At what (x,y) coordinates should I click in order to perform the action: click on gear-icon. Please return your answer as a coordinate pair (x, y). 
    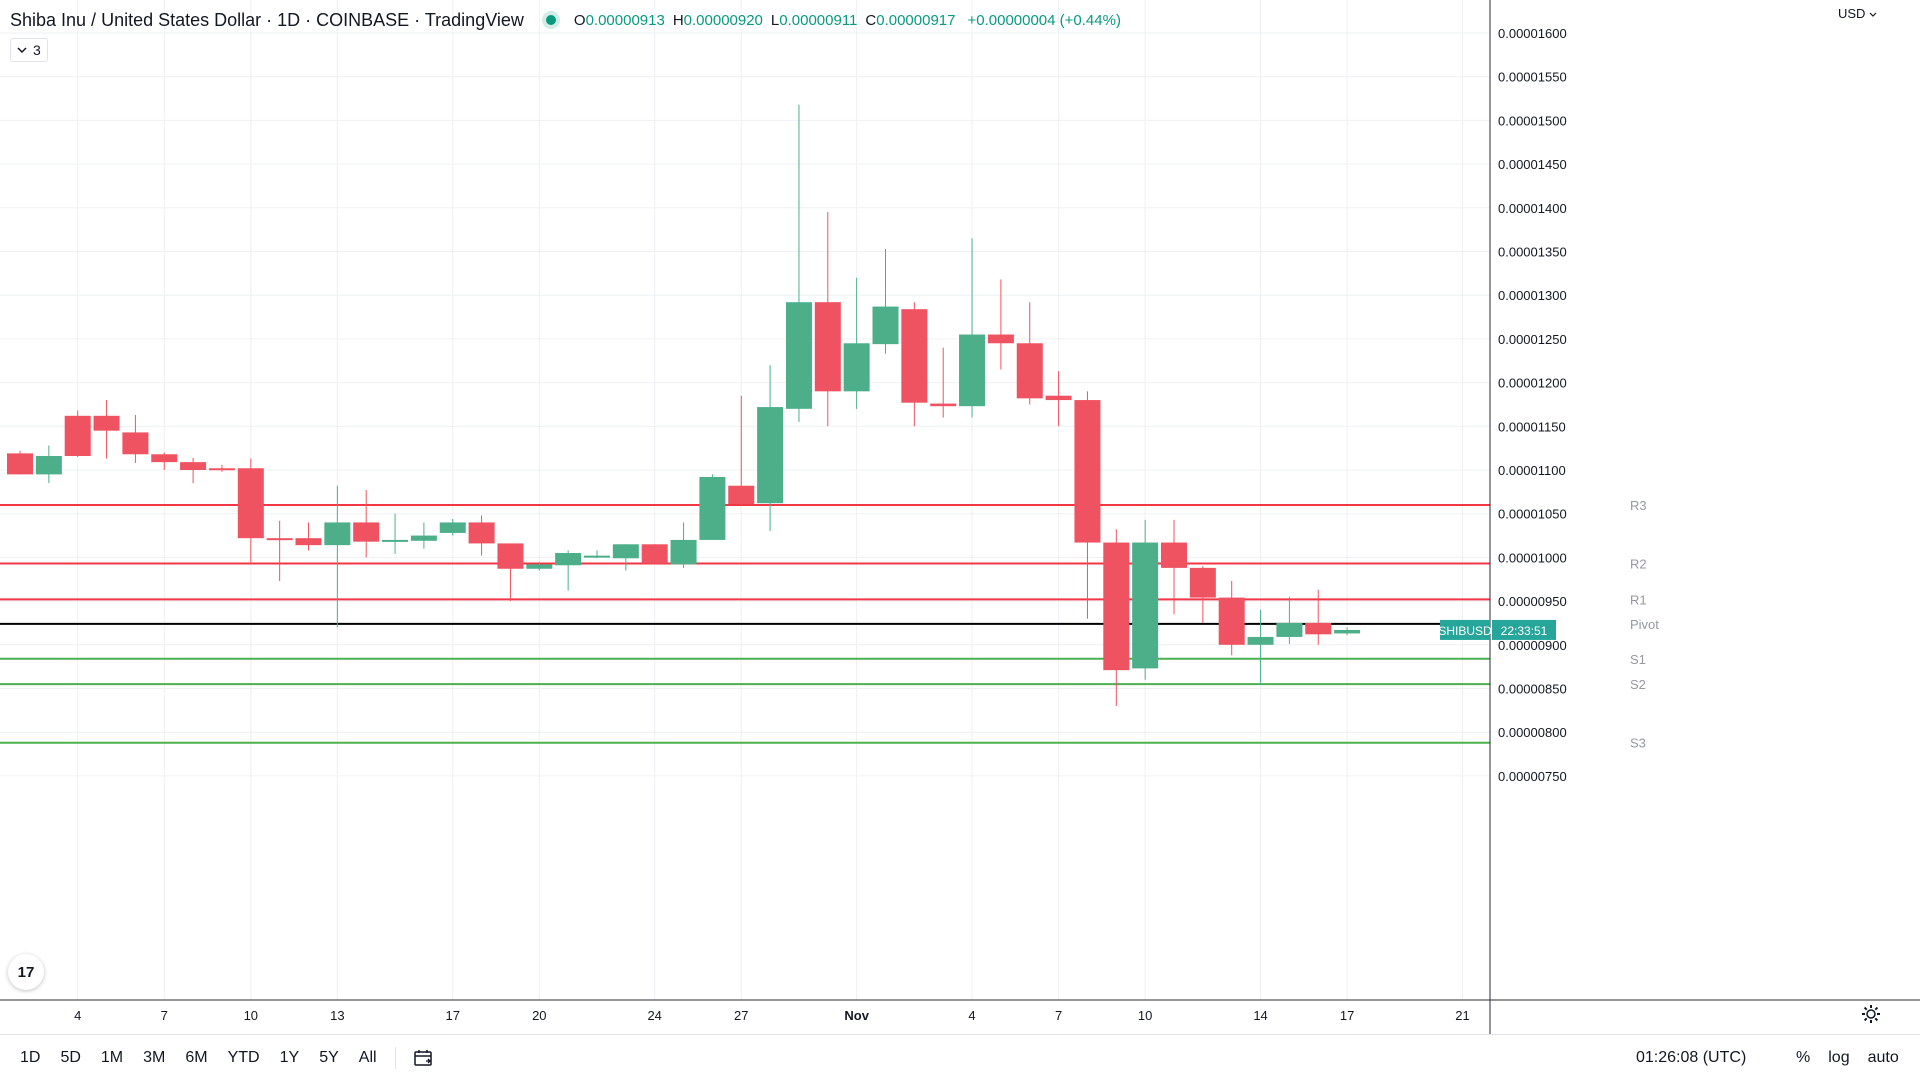
    Looking at the image, I should click on (1871, 1014).